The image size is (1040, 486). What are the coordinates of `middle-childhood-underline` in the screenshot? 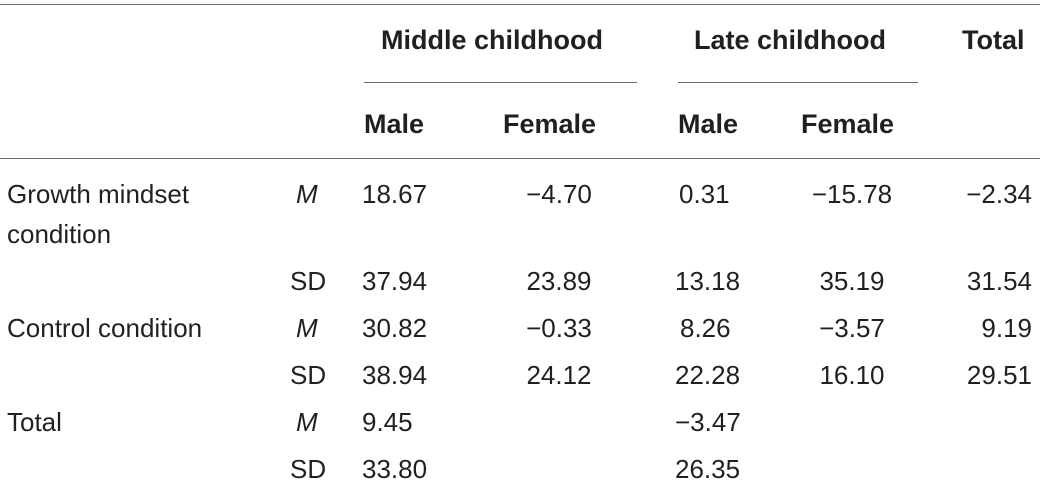 It's located at (500, 82).